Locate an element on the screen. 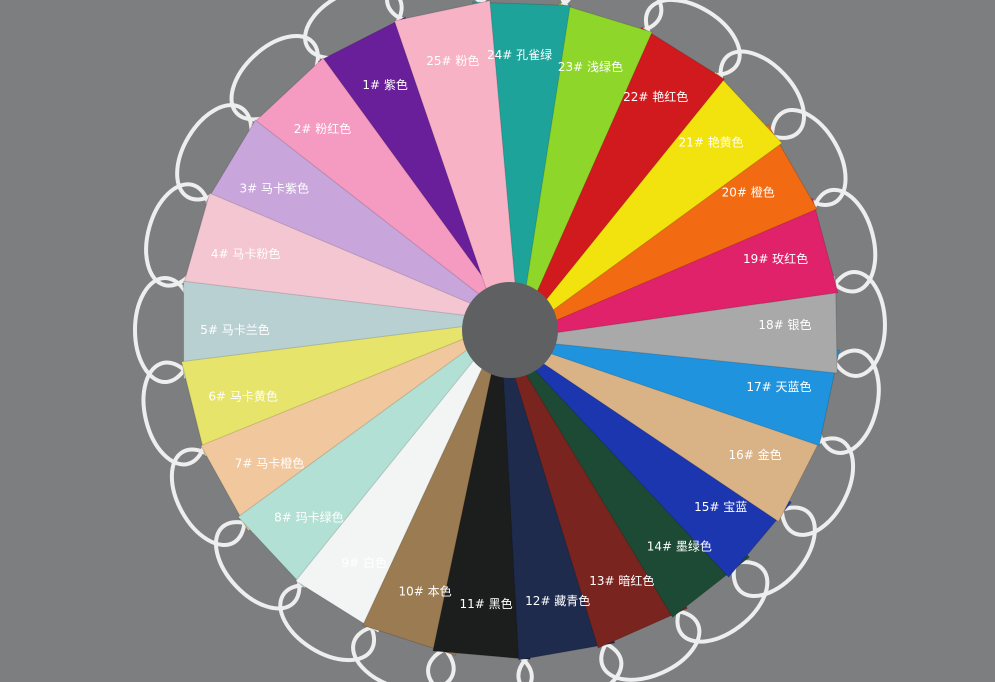 This screenshot has height=682, width=995. bag-label: 7# 马卡橙色 is located at coordinates (270, 462).